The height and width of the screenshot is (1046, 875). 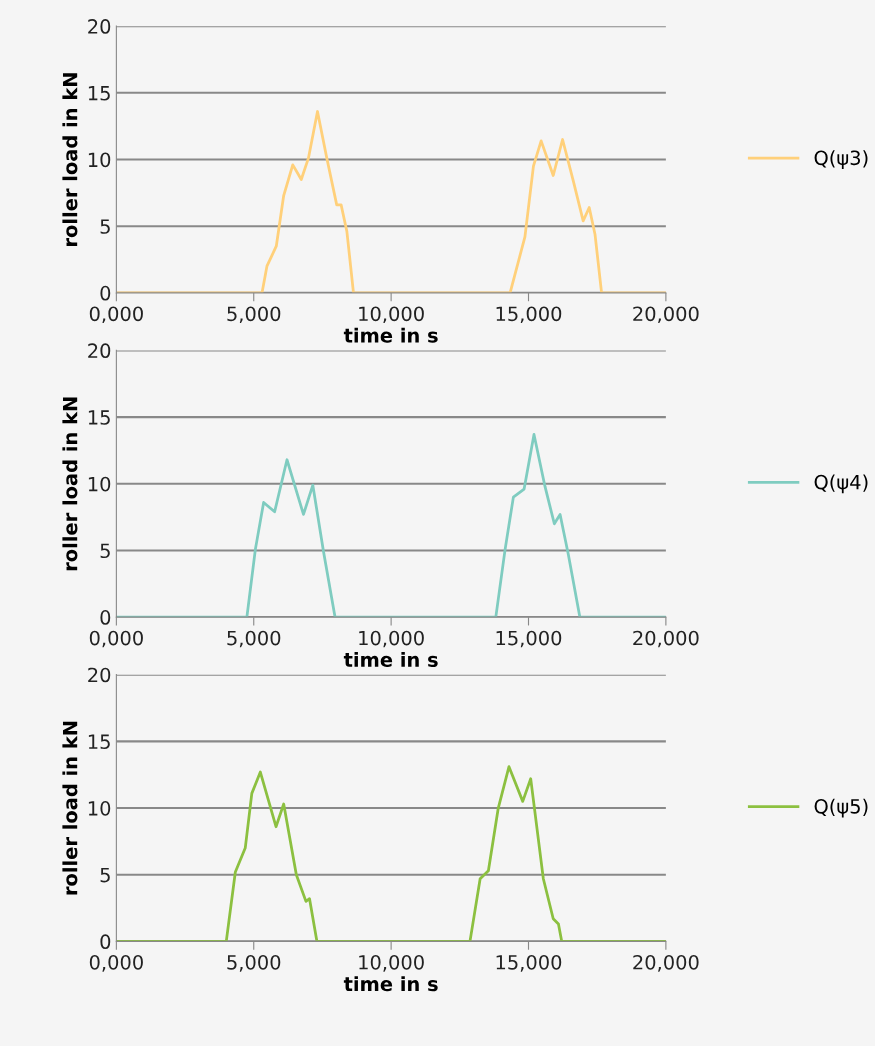 I want to click on legend-label: Q(ψ4), so click(x=841, y=484).